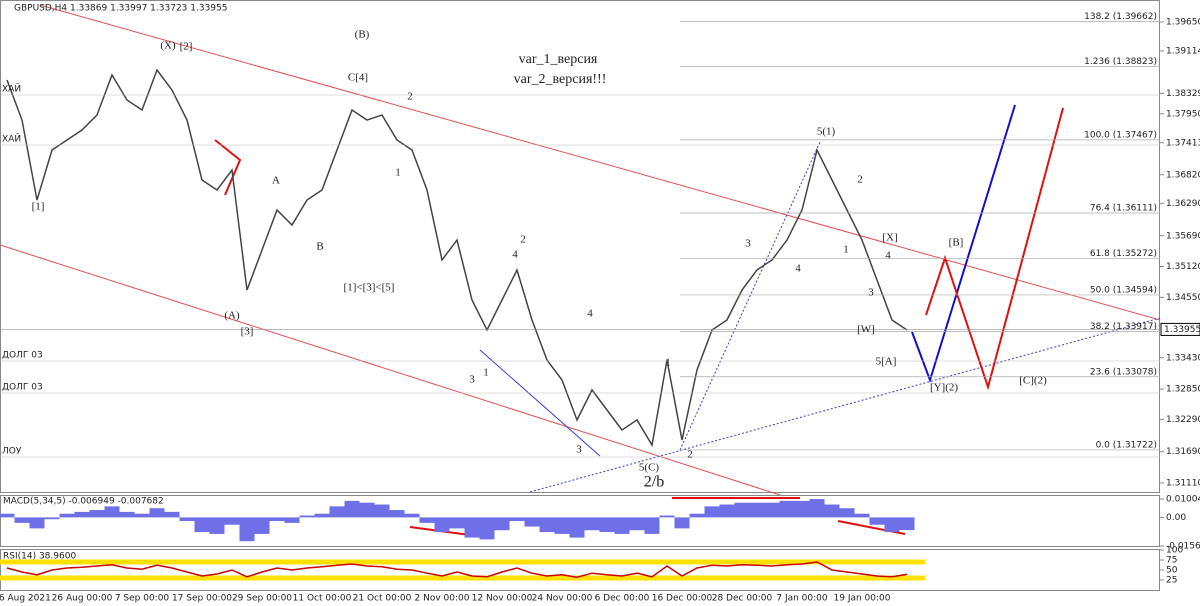 The height and width of the screenshot is (606, 1200). What do you see at coordinates (1183, 547) in the screenshot?
I see `y-tick-label: -0.015620` at bounding box center [1183, 547].